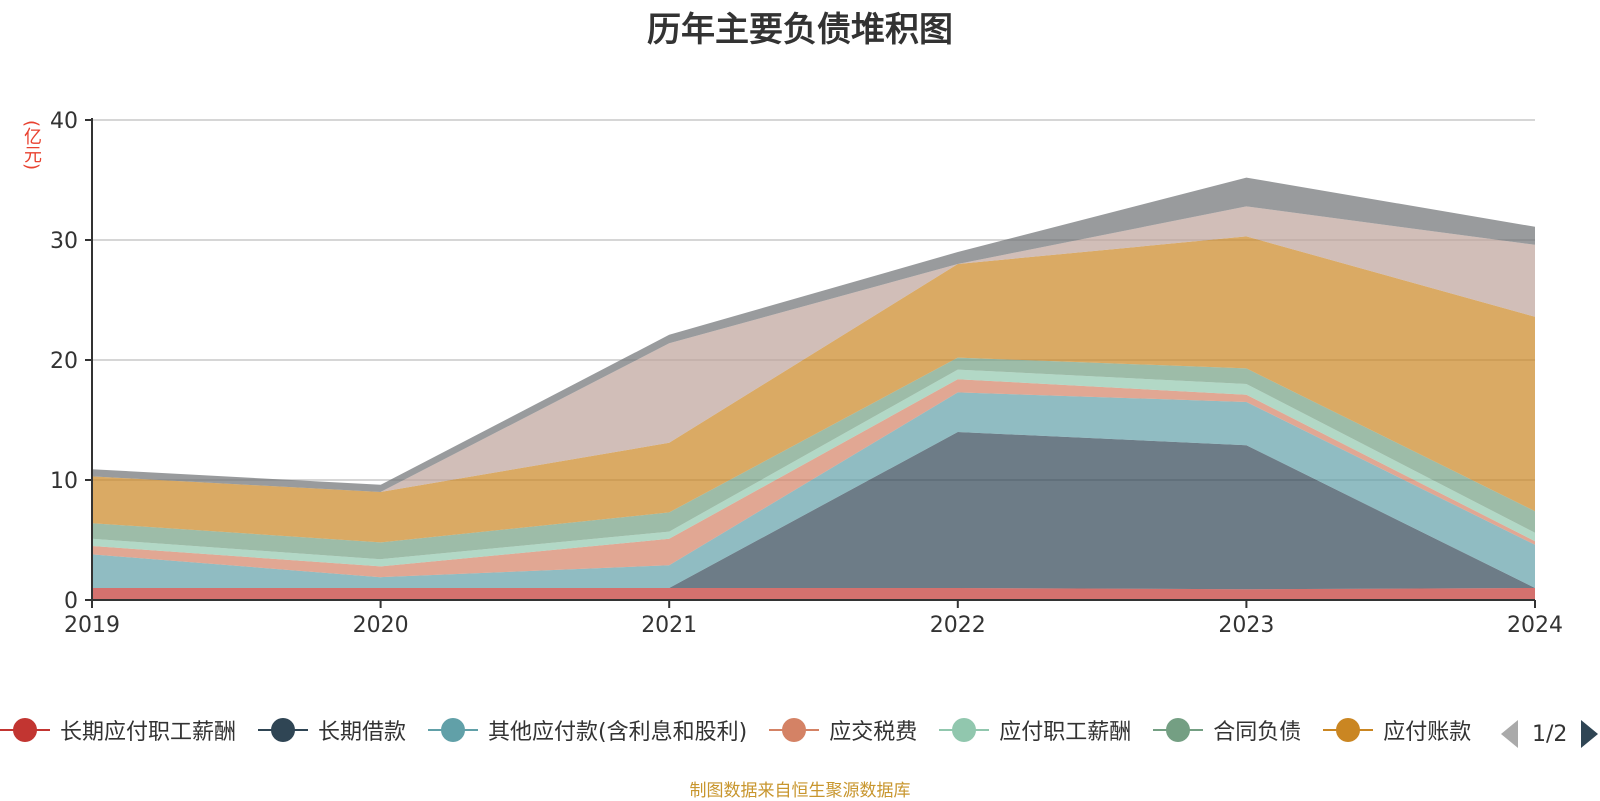  I want to click on legend-label: 应付职工薪酬, so click(1065, 732).